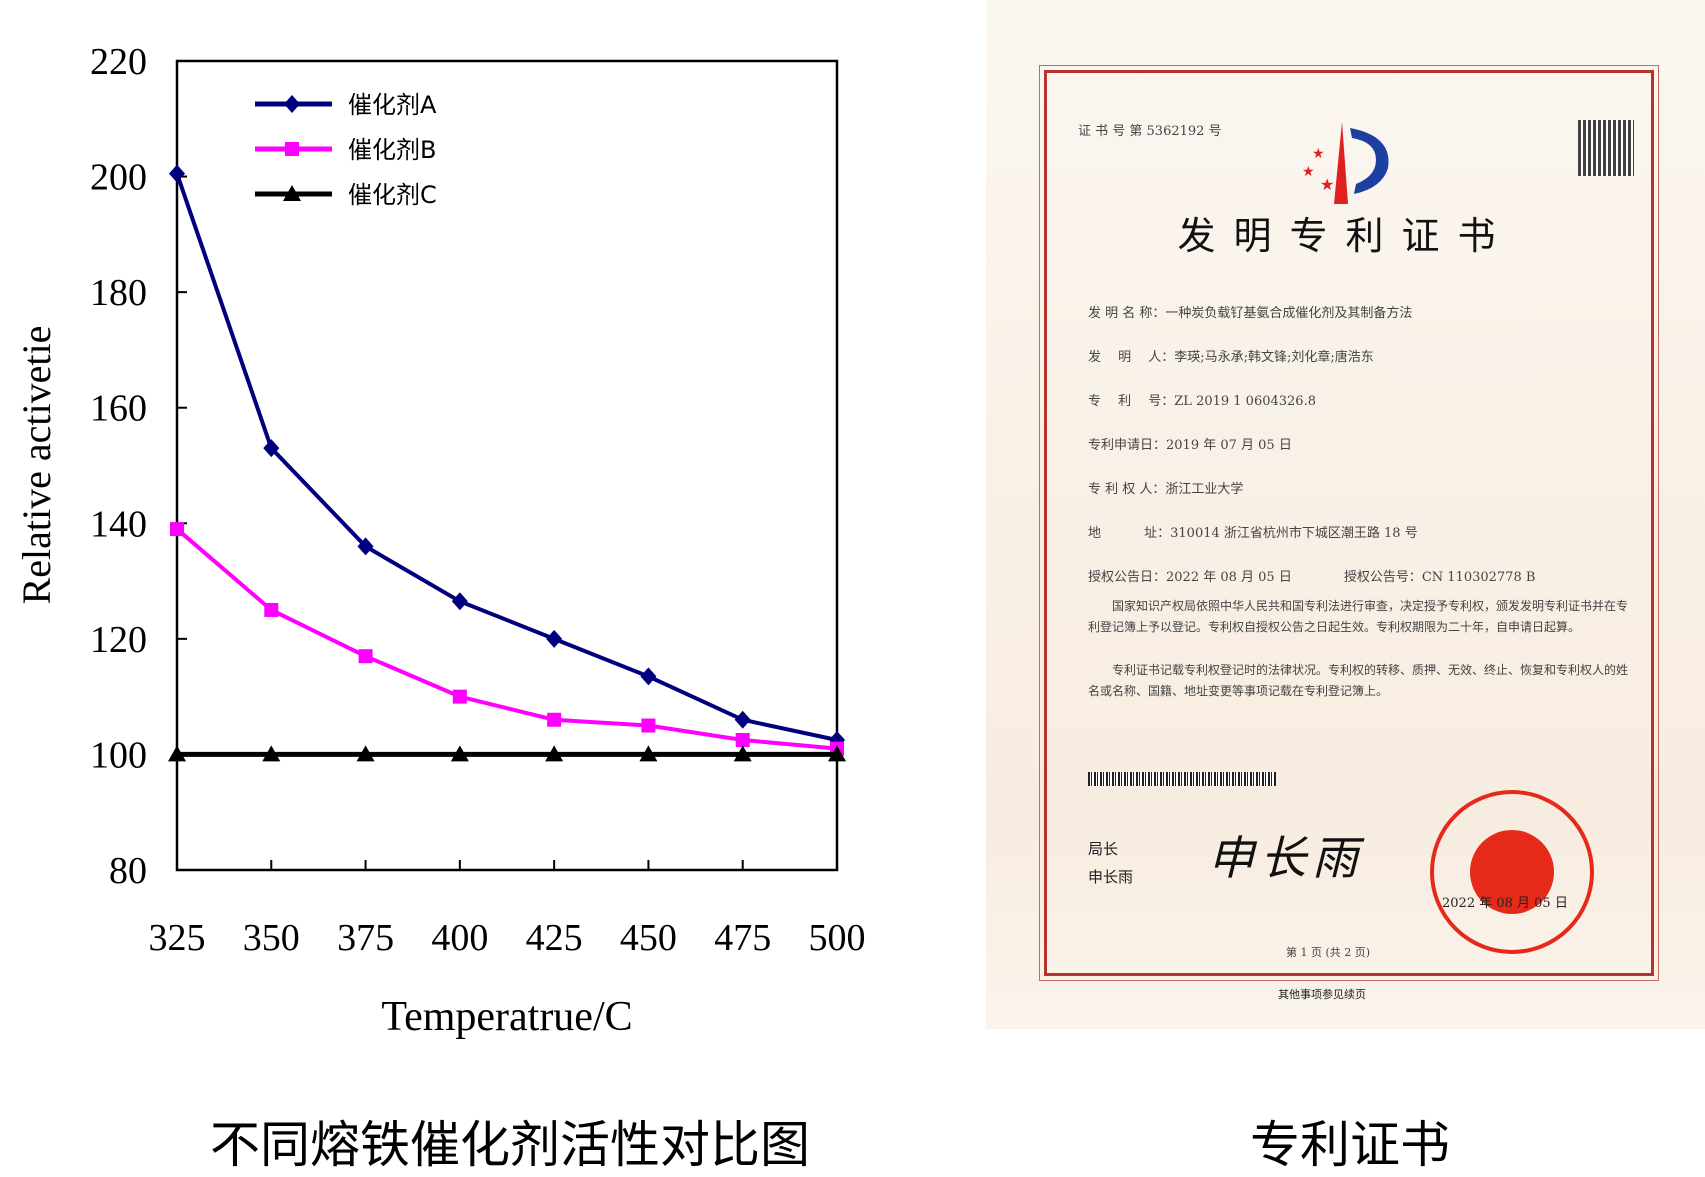  I want to click on x-tick-label: 400, so click(459, 938).